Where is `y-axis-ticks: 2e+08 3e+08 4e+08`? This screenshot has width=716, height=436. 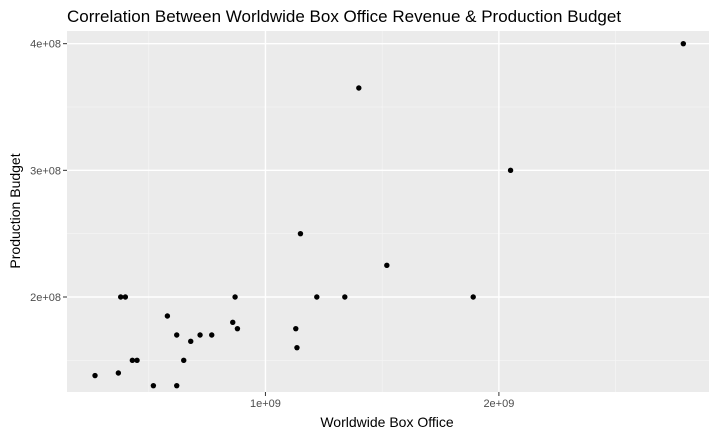 y-axis-ticks: 2e+08 3e+08 4e+08 is located at coordinates (48, 171).